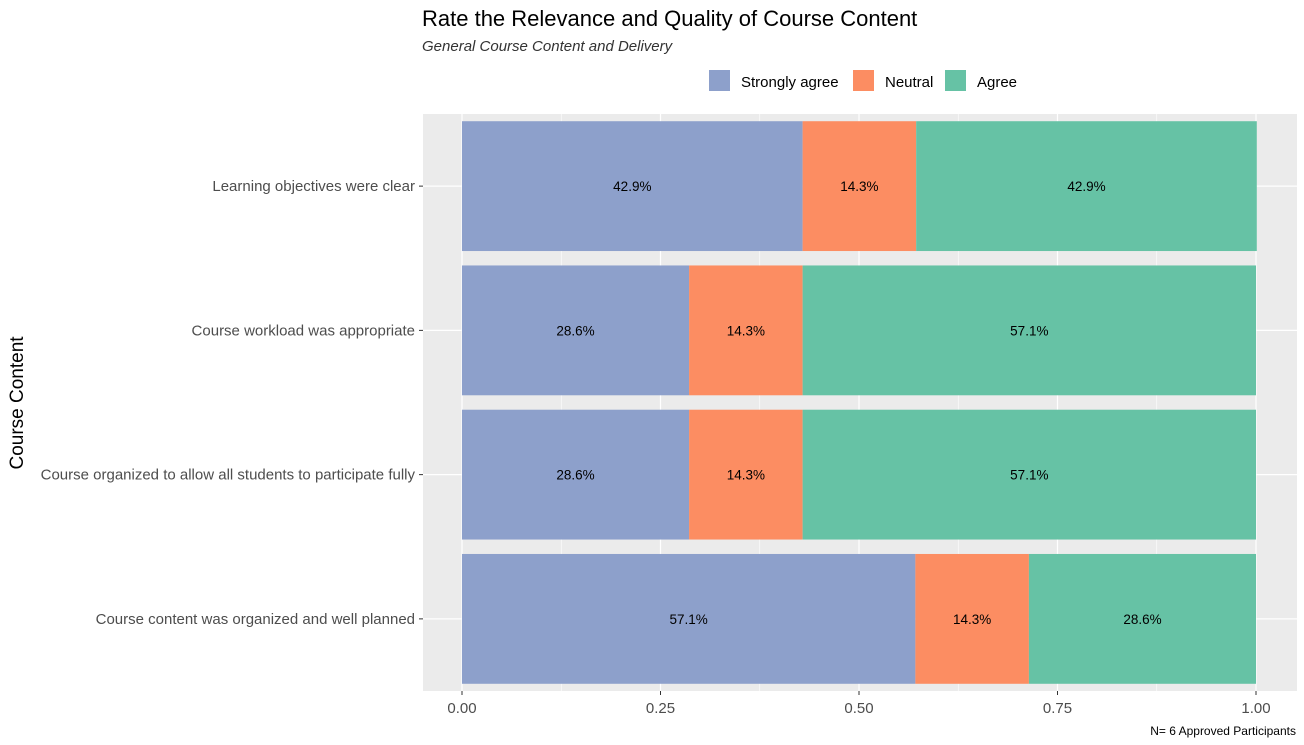  I want to click on legend-item-neutral: Neutral, so click(893, 80).